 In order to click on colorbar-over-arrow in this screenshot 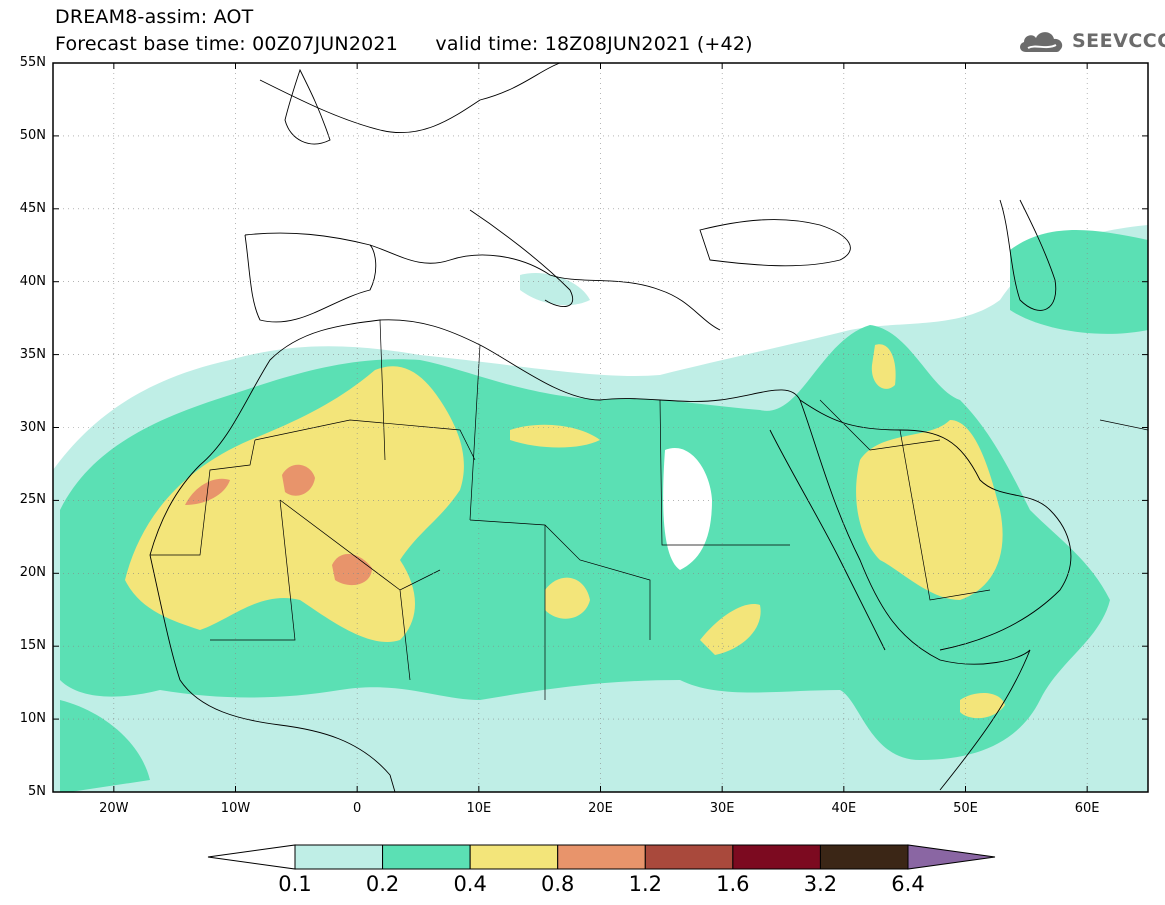, I will do `click(951, 857)`.